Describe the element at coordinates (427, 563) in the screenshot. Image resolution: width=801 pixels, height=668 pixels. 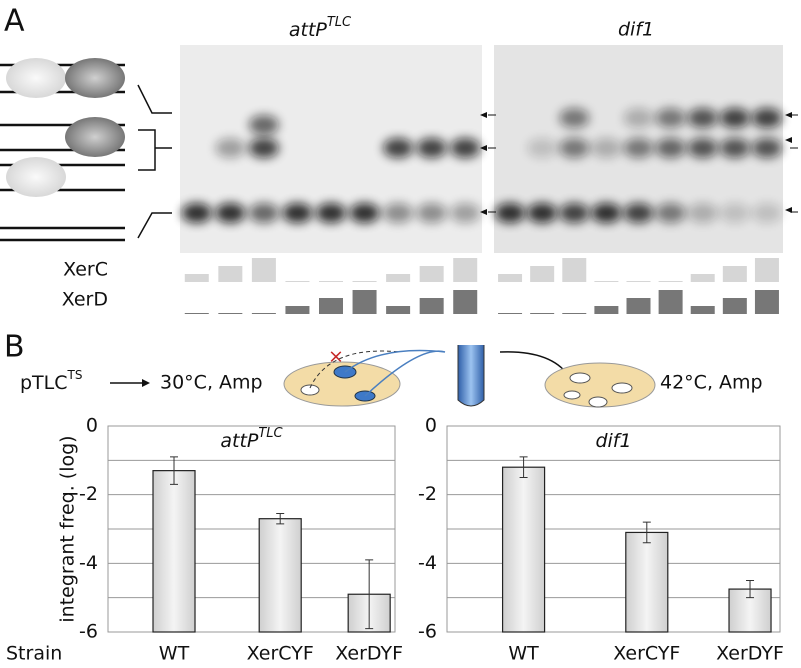
I see `y-tick-label: -4` at that location.